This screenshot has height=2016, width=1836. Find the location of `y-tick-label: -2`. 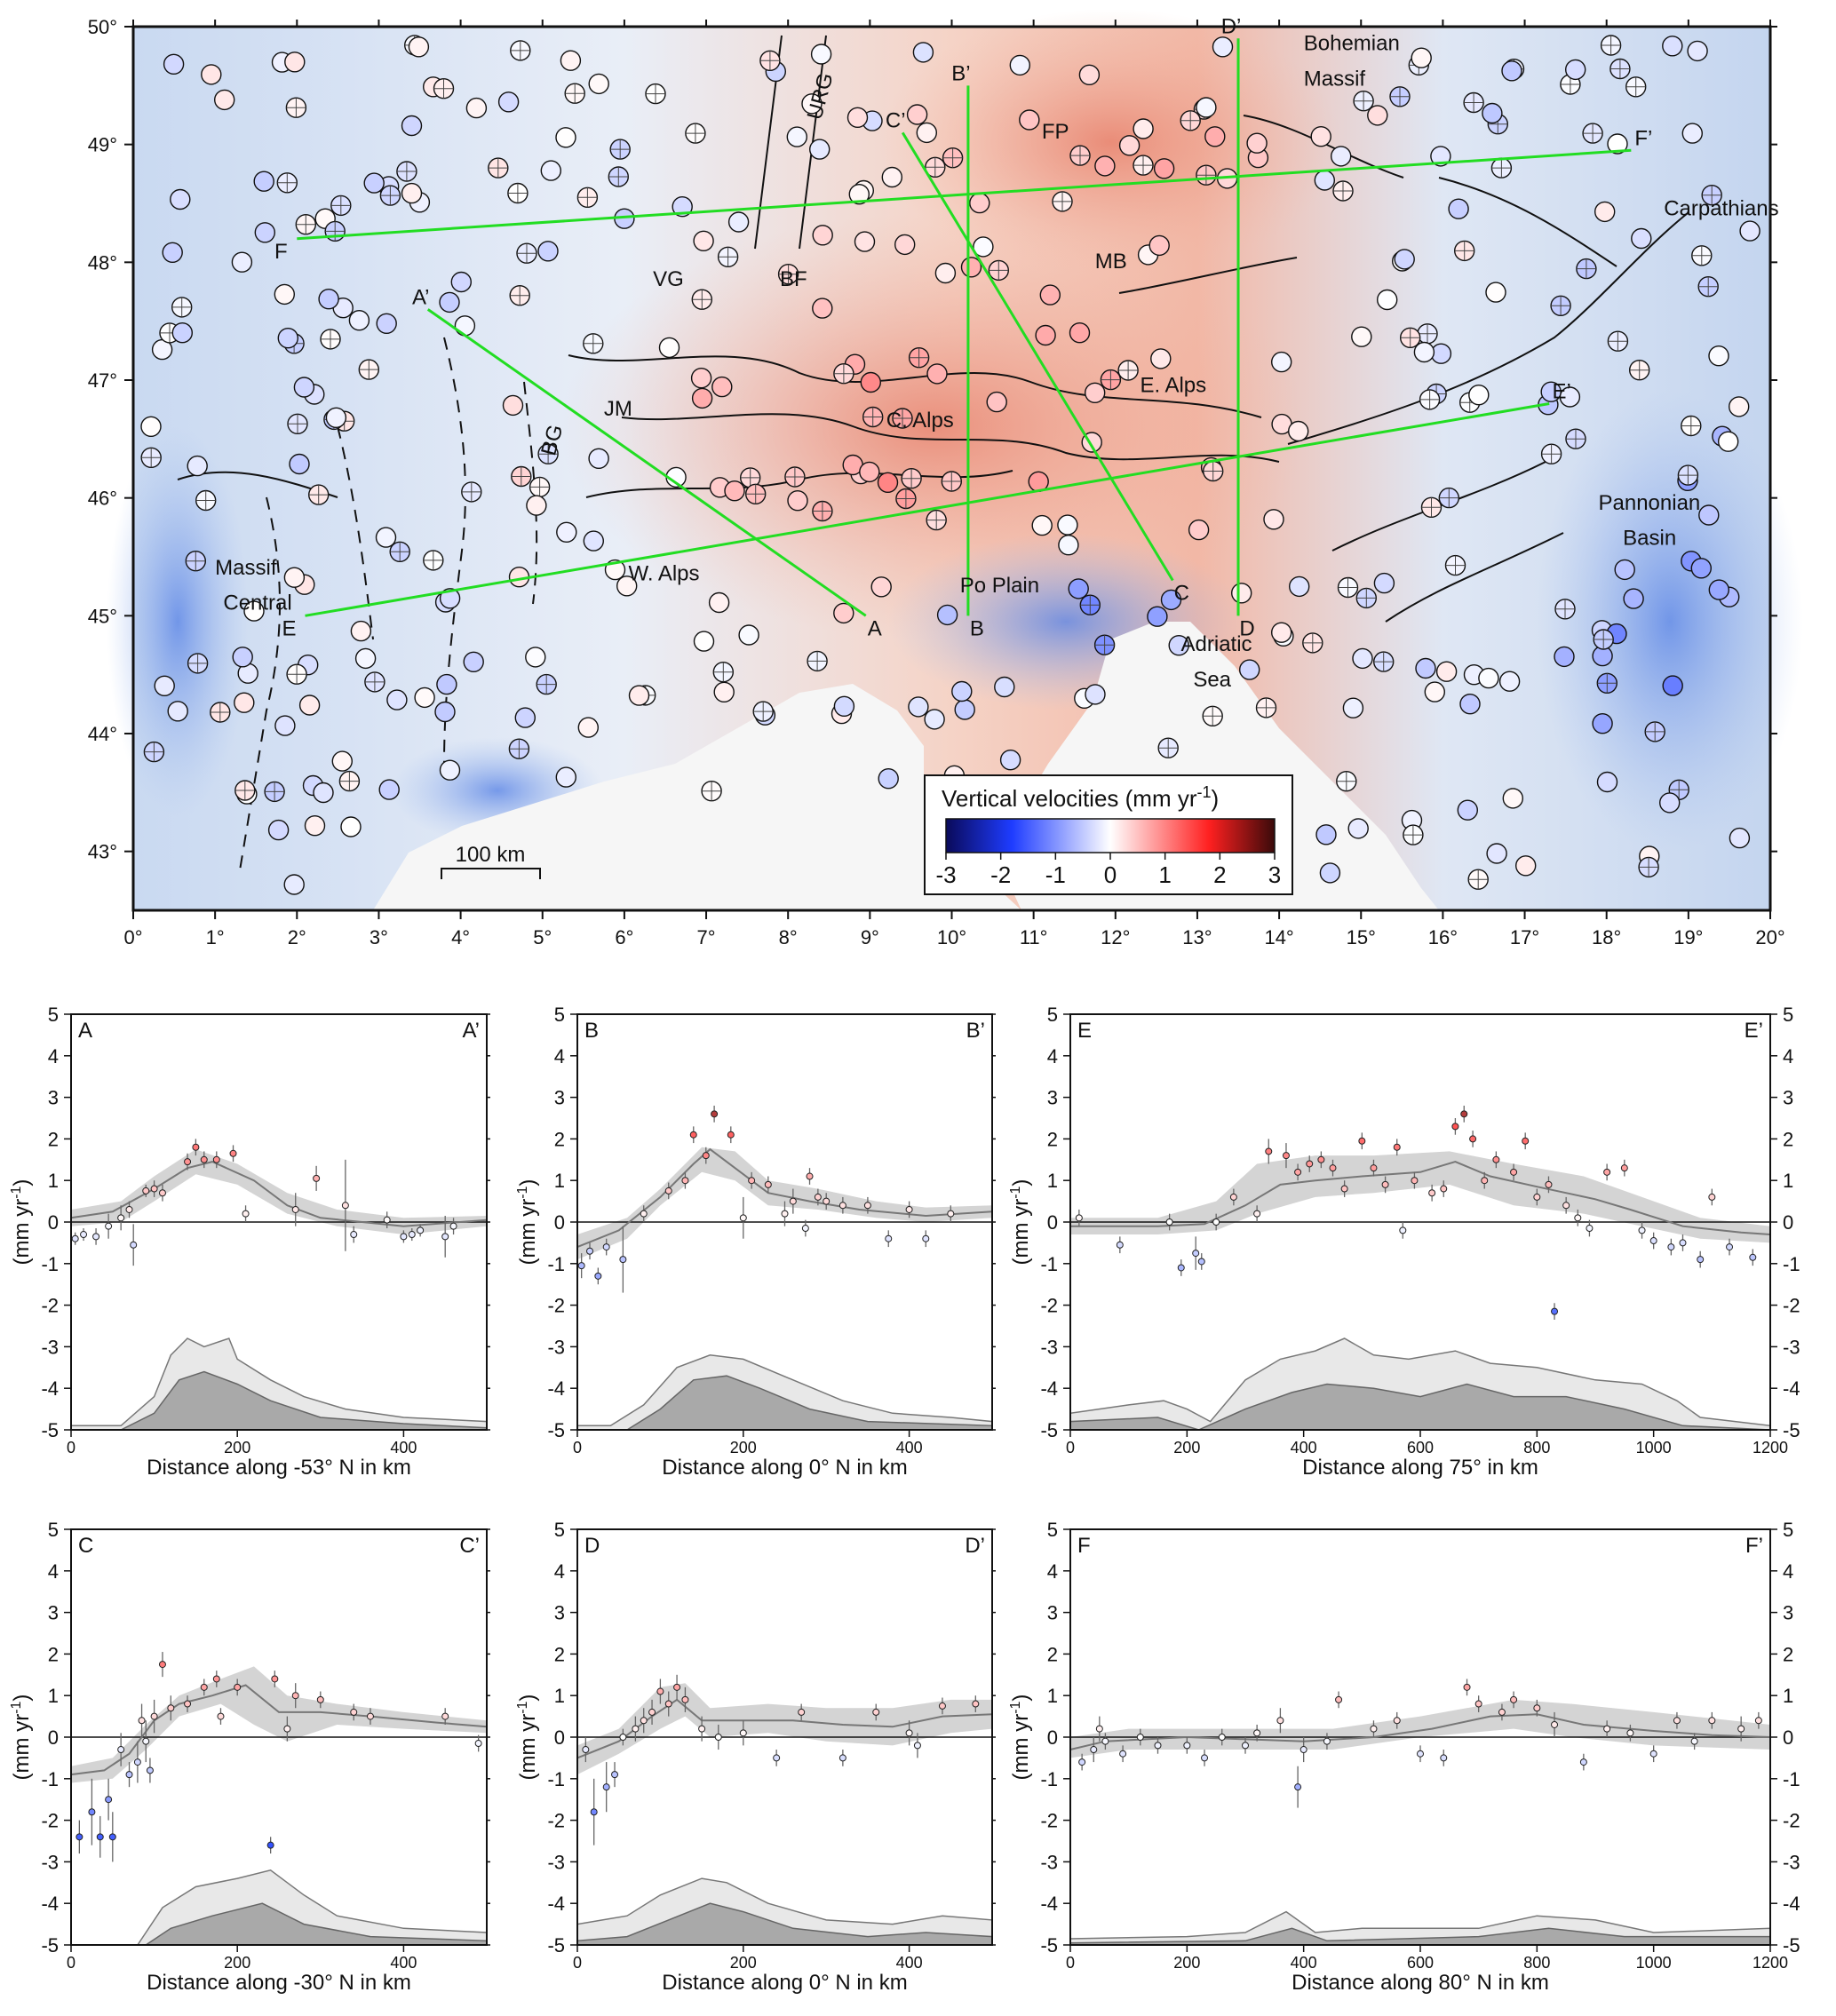

y-tick-label: -2 is located at coordinates (1049, 1306).